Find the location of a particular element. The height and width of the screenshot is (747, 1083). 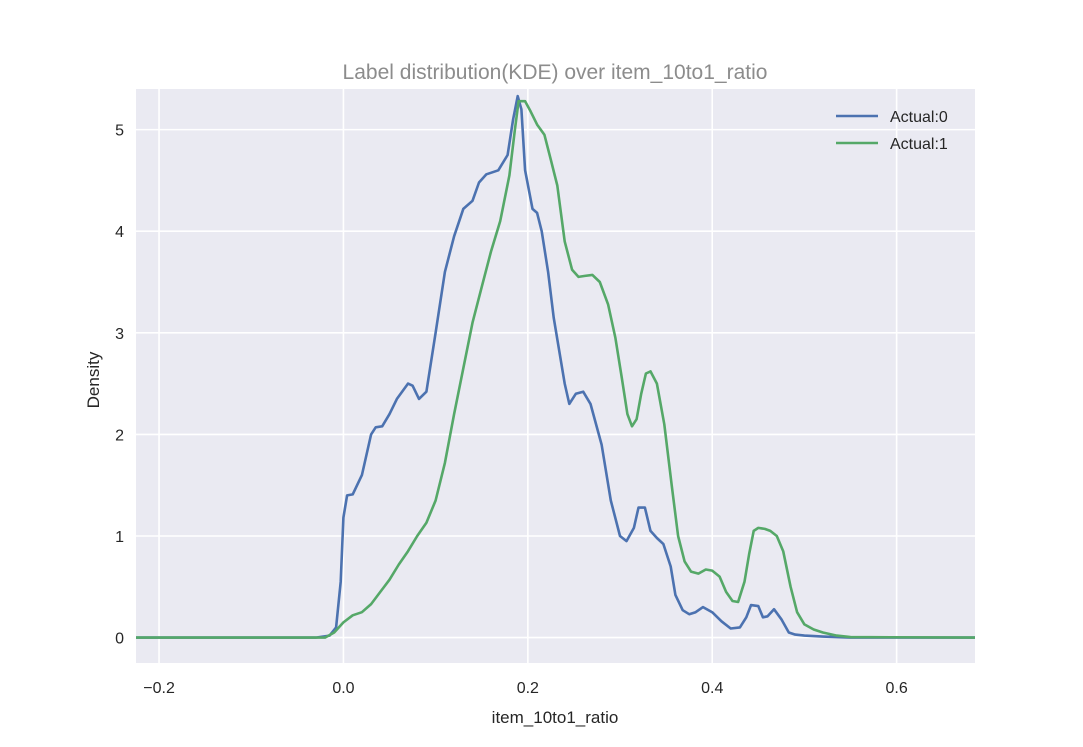

y-tick-label: 0 is located at coordinates (119, 639).